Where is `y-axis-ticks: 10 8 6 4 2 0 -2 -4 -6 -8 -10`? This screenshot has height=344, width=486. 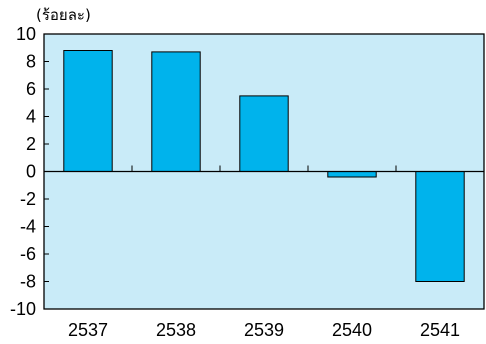
y-axis-ticks: 10 8 6 4 2 0 -2 -4 -6 -8 -10 is located at coordinates (29, 171).